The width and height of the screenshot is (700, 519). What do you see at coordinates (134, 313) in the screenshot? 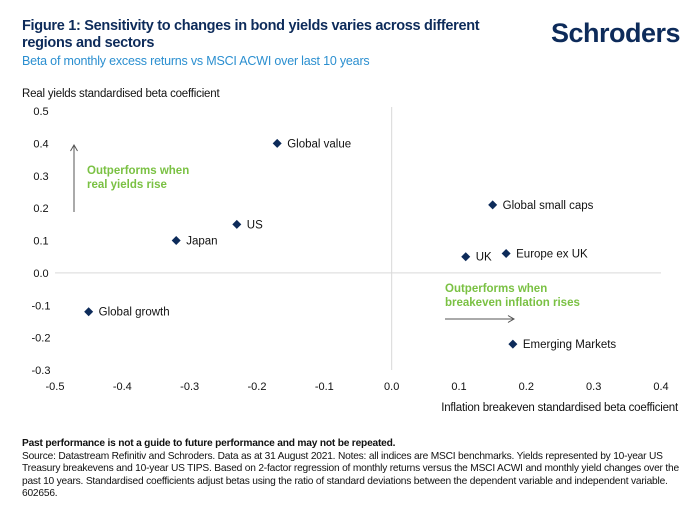
I see `data-point-label: Global growth` at bounding box center [134, 313].